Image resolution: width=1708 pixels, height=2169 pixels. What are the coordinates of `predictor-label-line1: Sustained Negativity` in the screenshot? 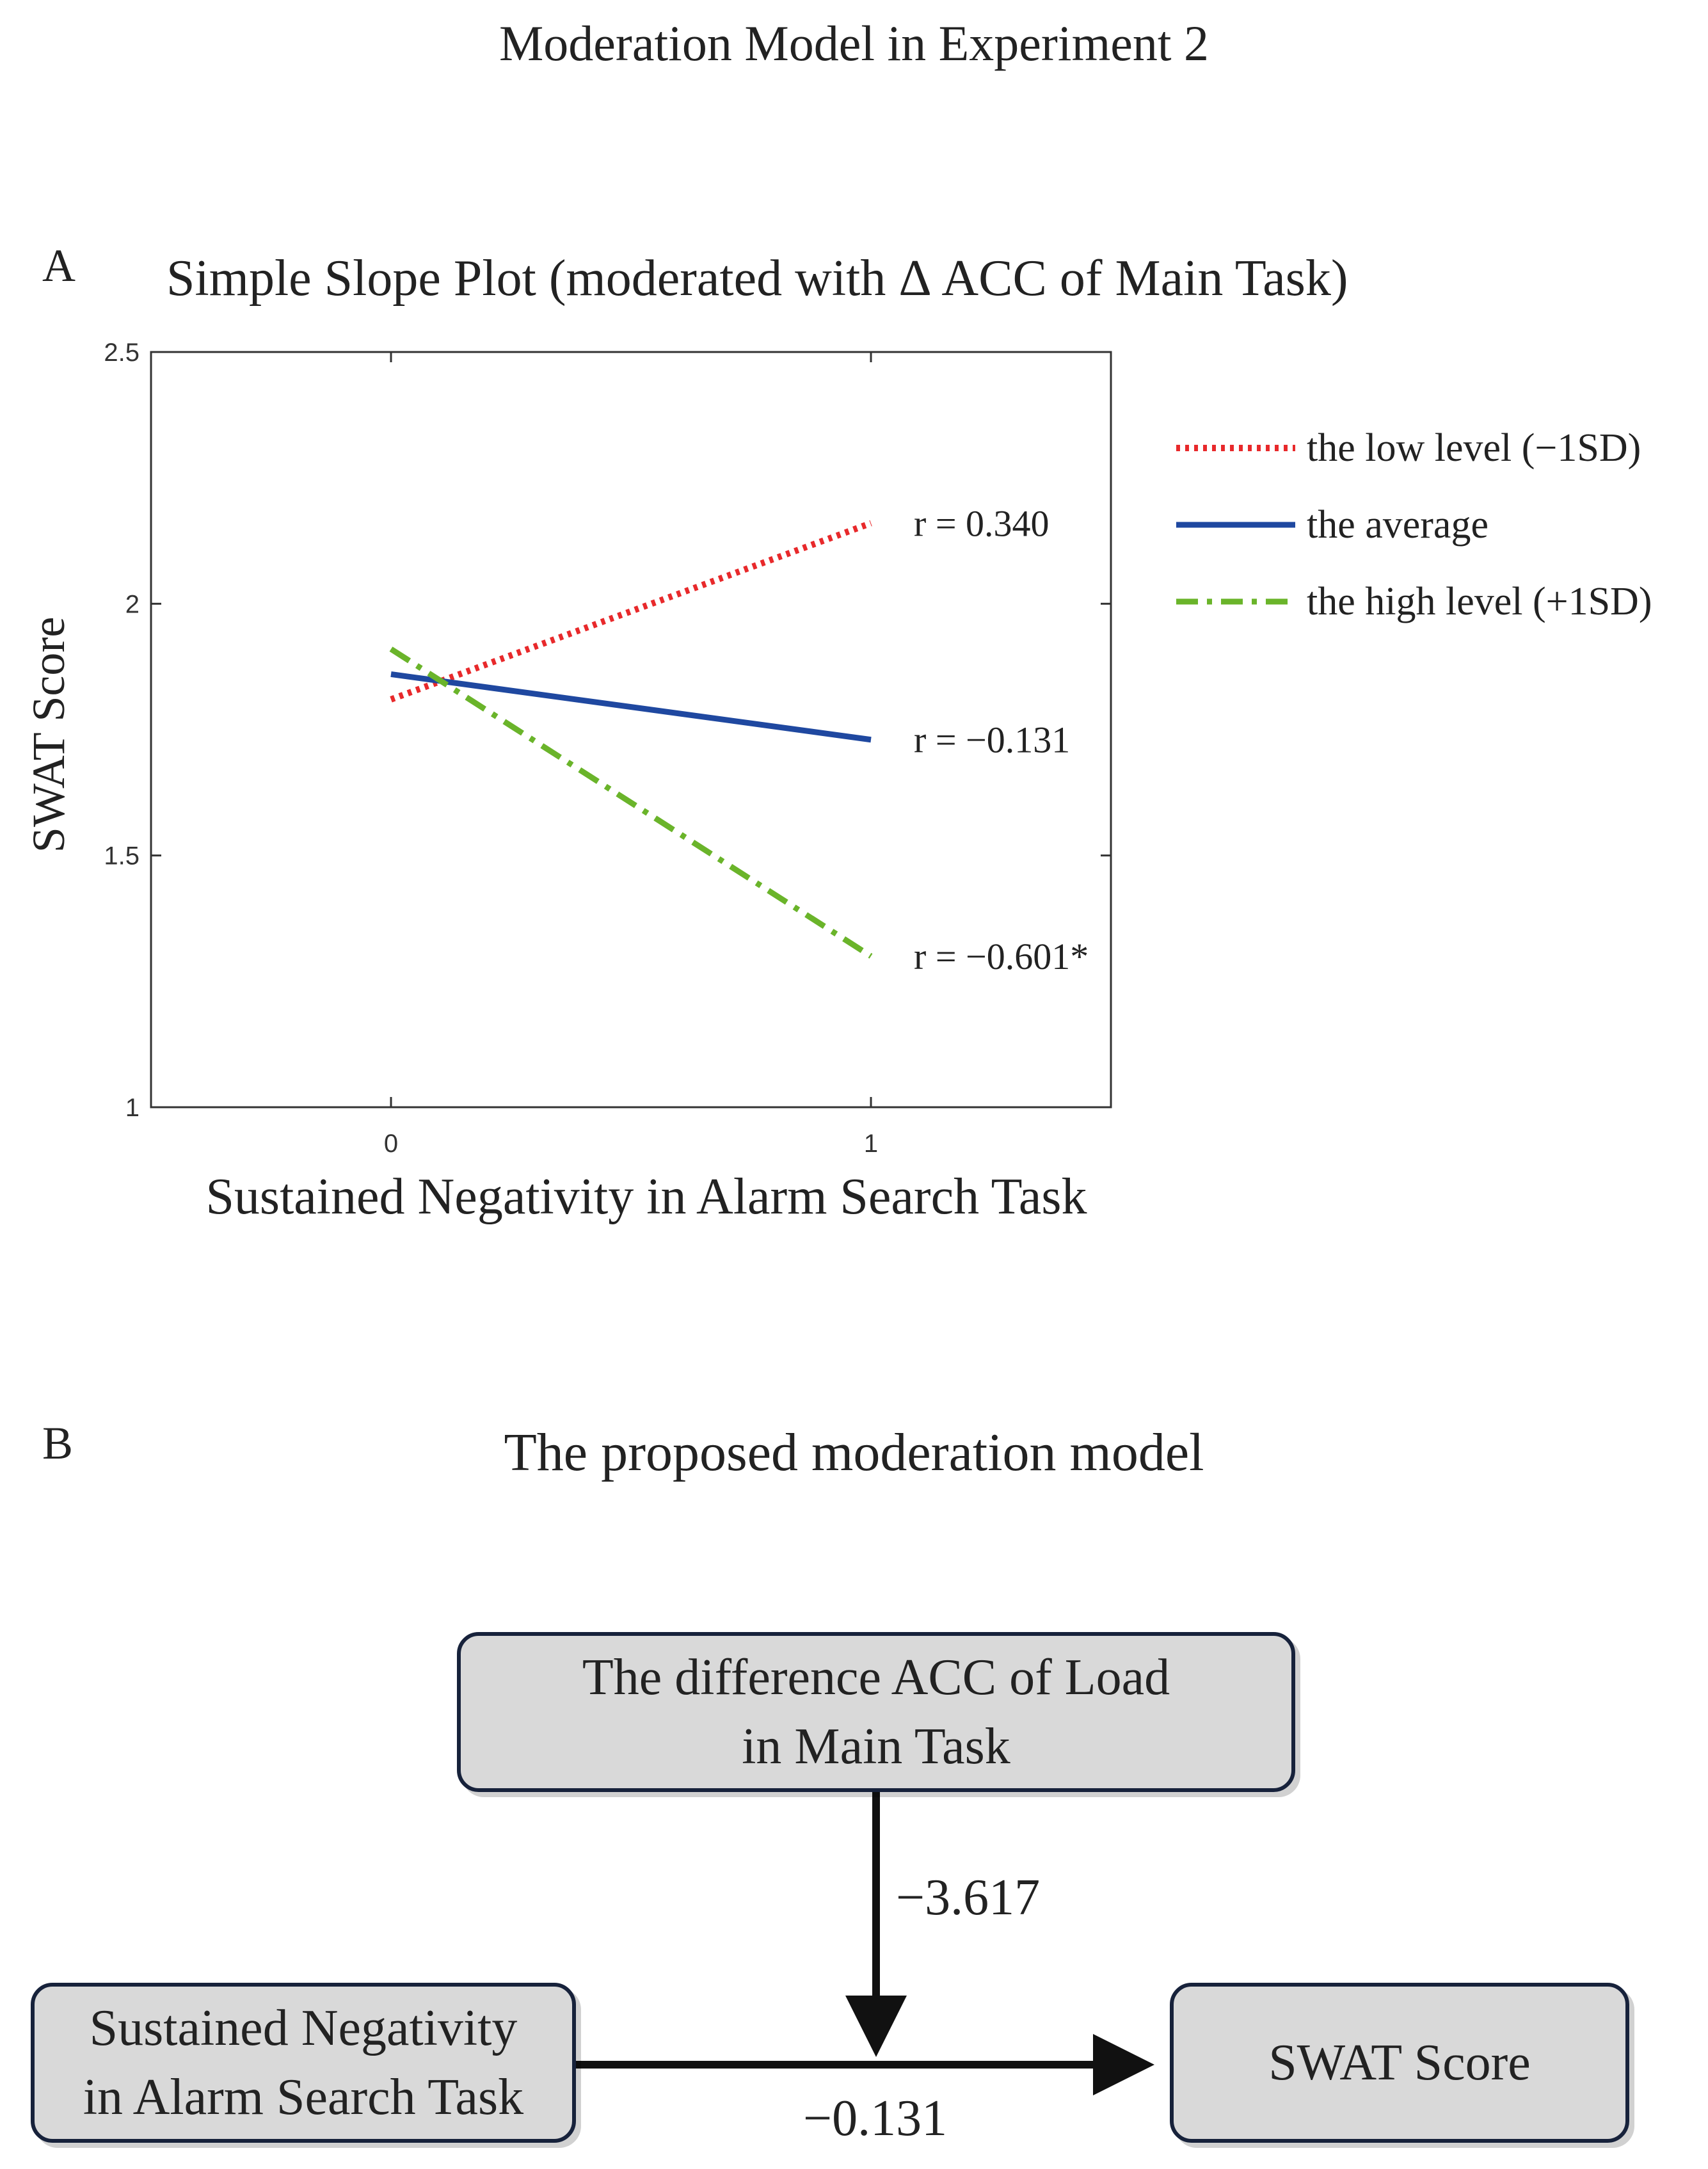 It's located at (304, 2028).